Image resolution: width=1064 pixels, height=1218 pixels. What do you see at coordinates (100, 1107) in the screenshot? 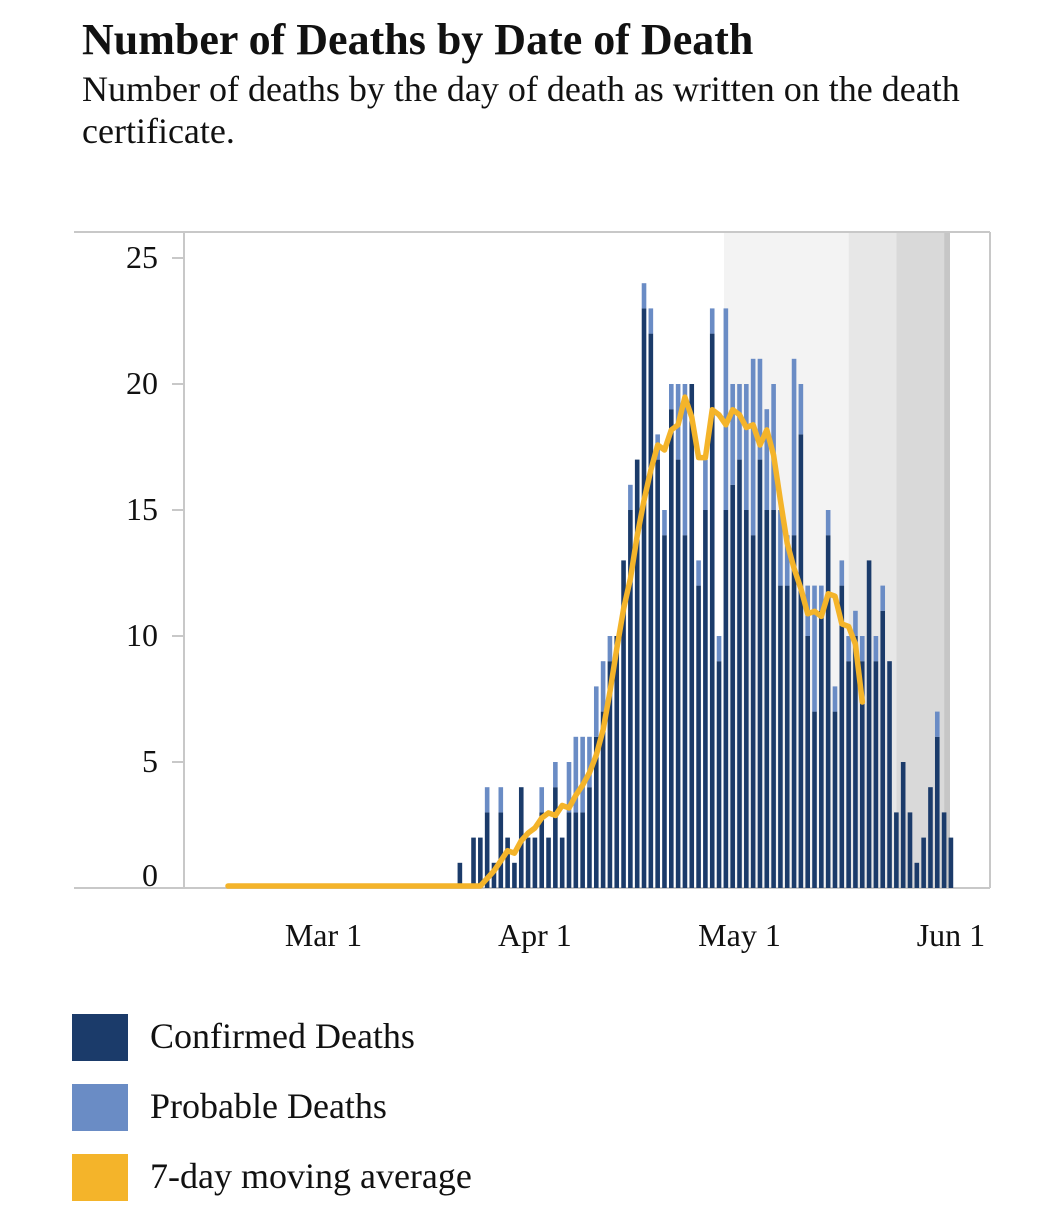
I see `legend-swatch-probable` at bounding box center [100, 1107].